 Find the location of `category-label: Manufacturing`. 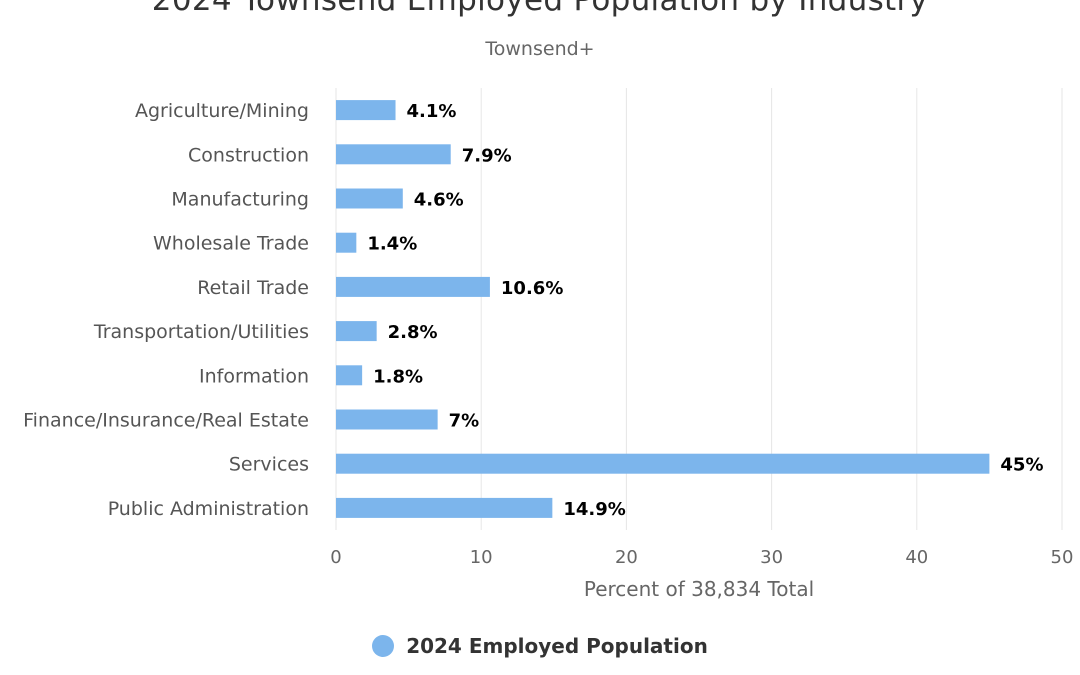

category-label: Manufacturing is located at coordinates (240, 200).